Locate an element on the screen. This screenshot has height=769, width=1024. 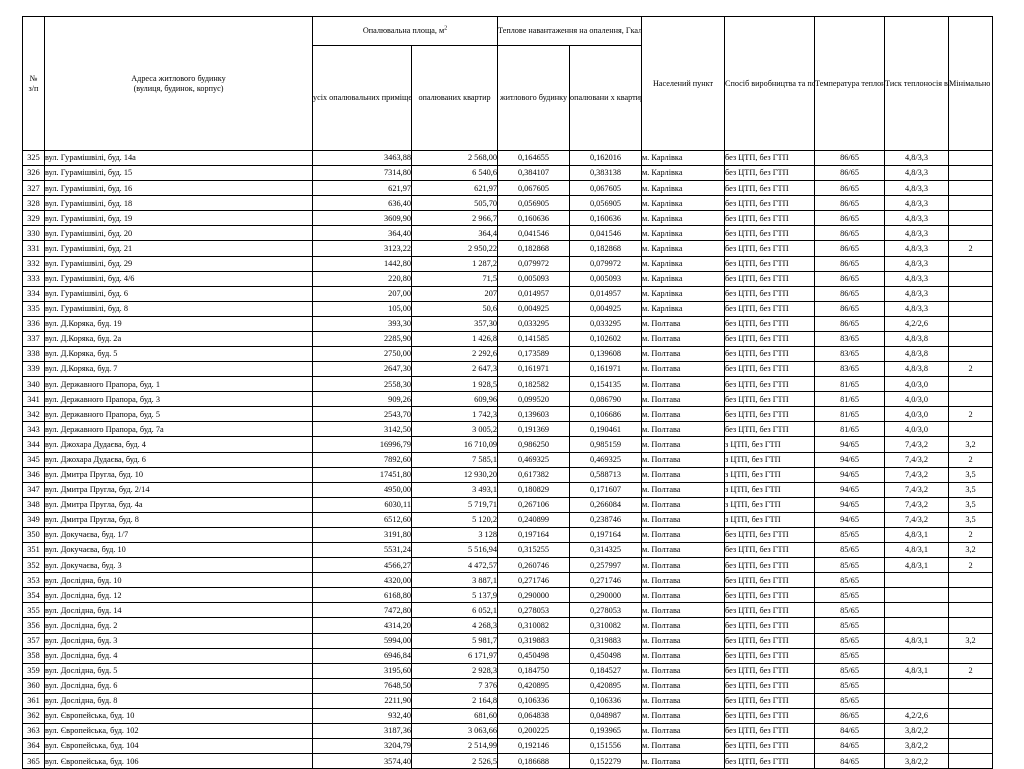
cell-row-number: 344 is located at coordinates (33, 444).